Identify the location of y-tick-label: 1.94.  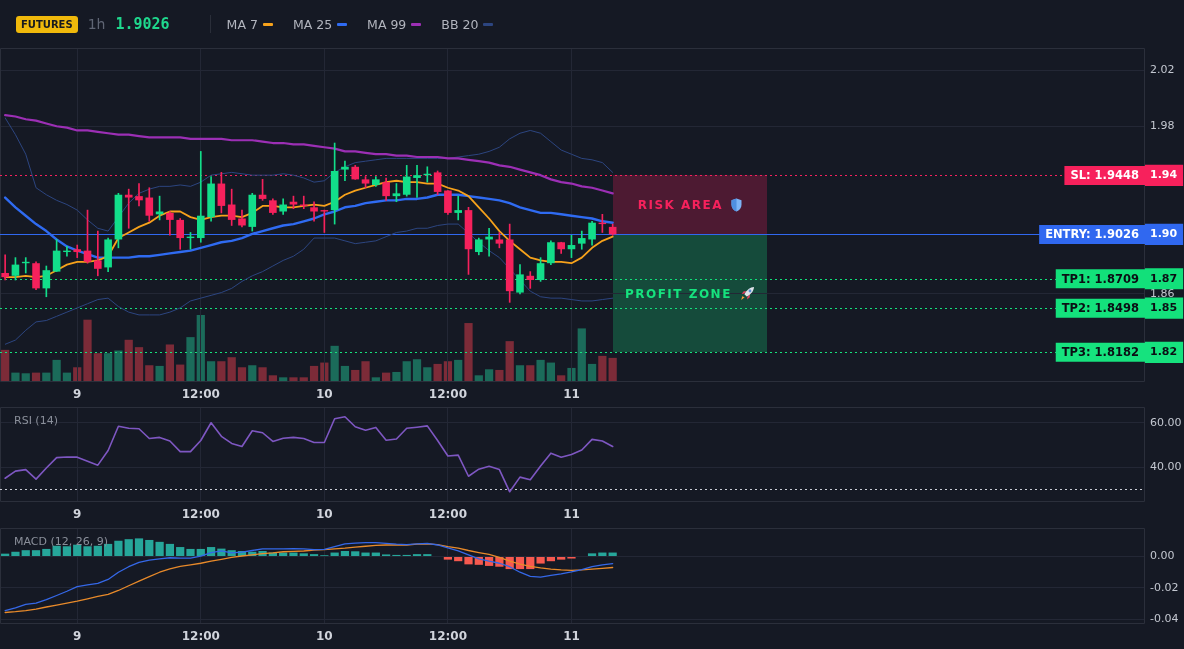
(1164, 175).